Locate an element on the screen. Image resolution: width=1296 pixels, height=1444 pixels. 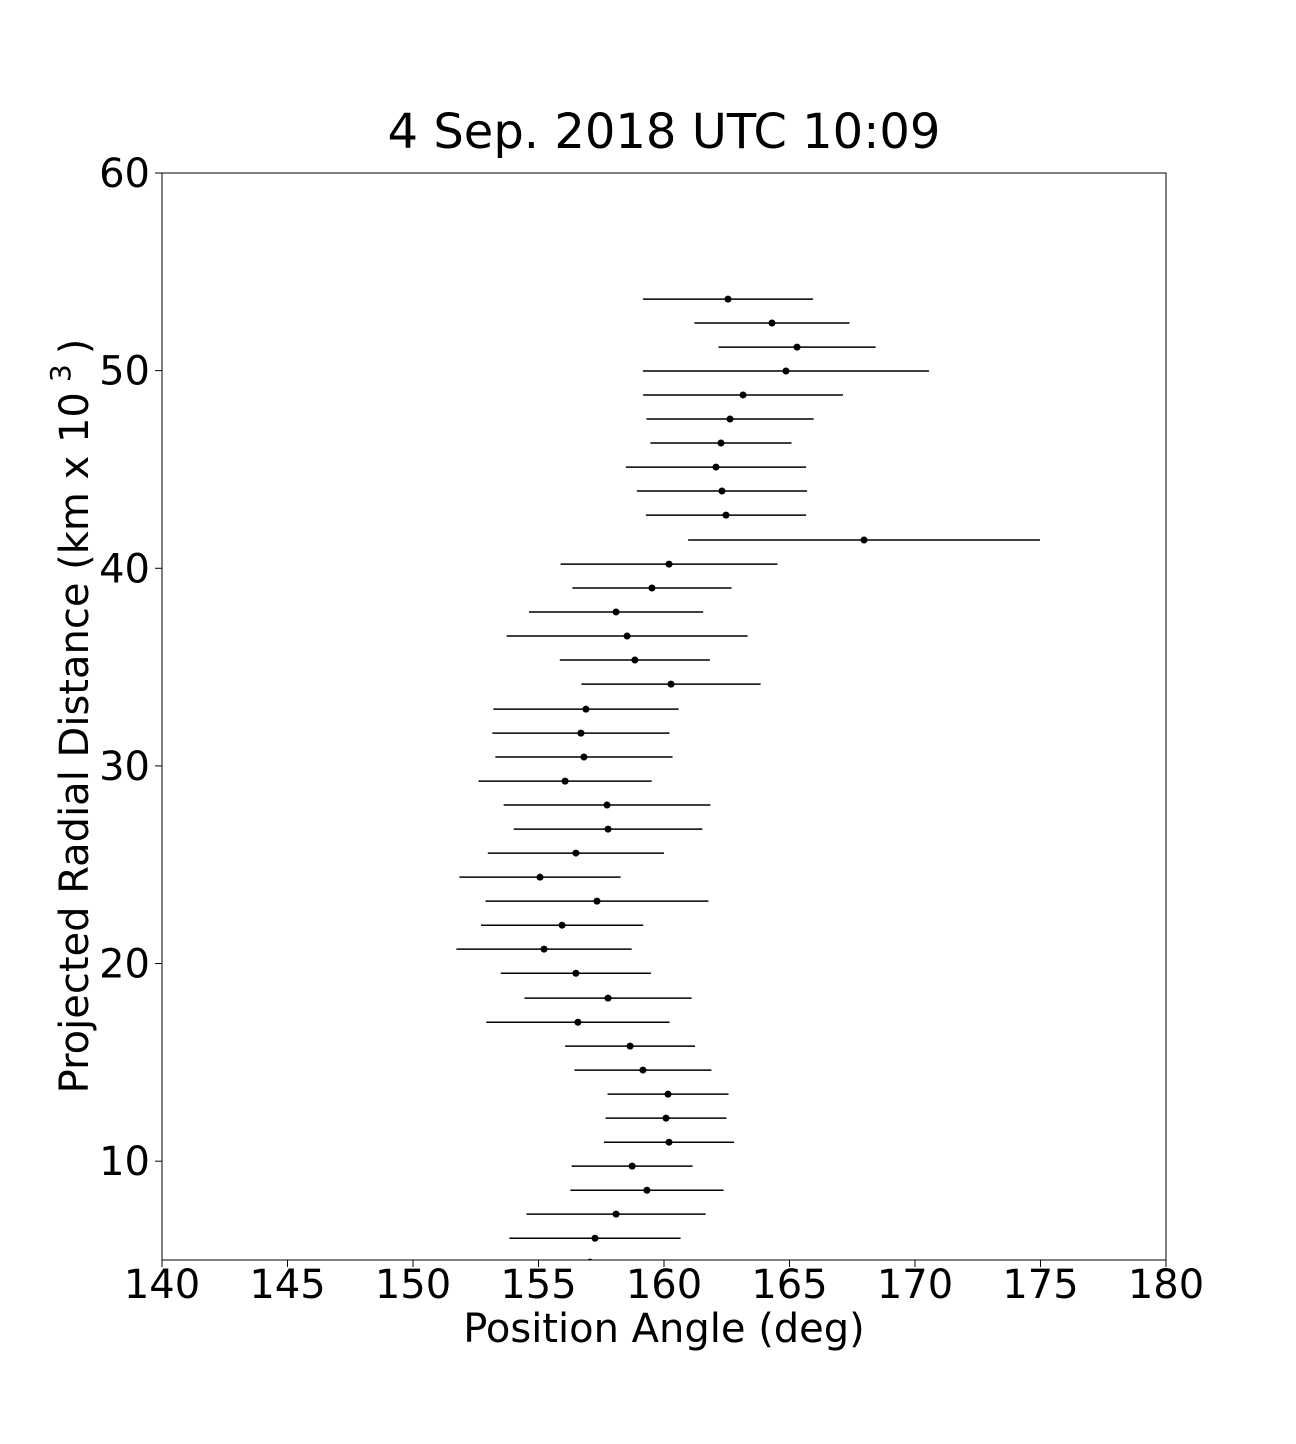
y-tick-label: 20 is located at coordinates (124, 965).